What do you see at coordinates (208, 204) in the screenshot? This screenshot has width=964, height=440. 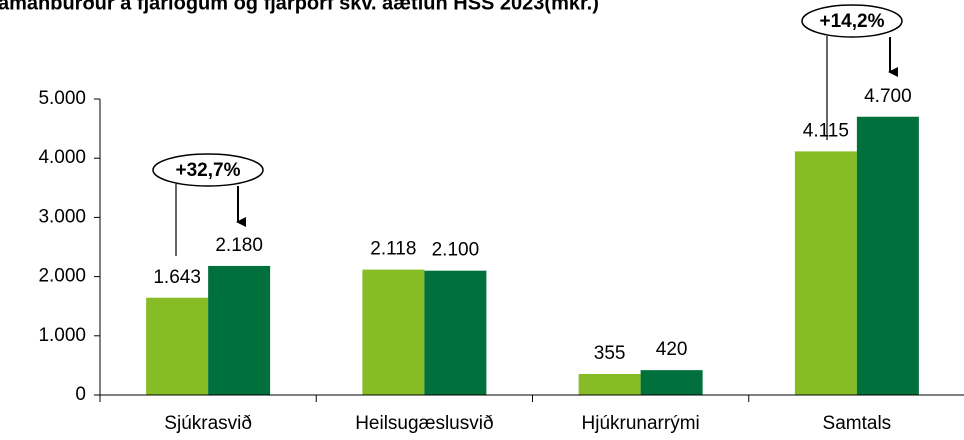 I see `annotation-1: +32,7%` at bounding box center [208, 204].